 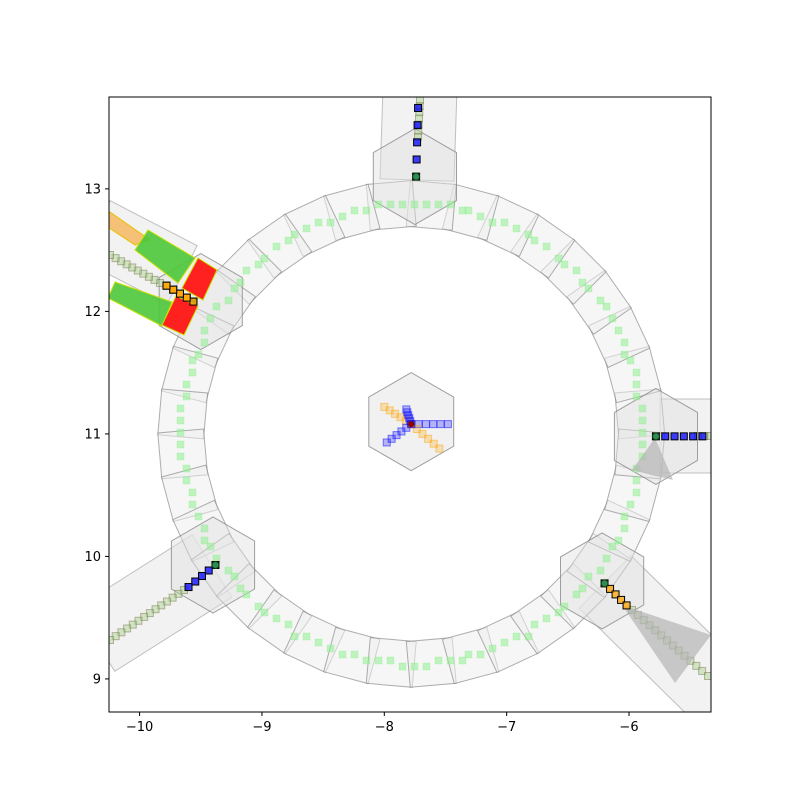 I want to click on x-tick-label: −9, so click(x=261, y=727).